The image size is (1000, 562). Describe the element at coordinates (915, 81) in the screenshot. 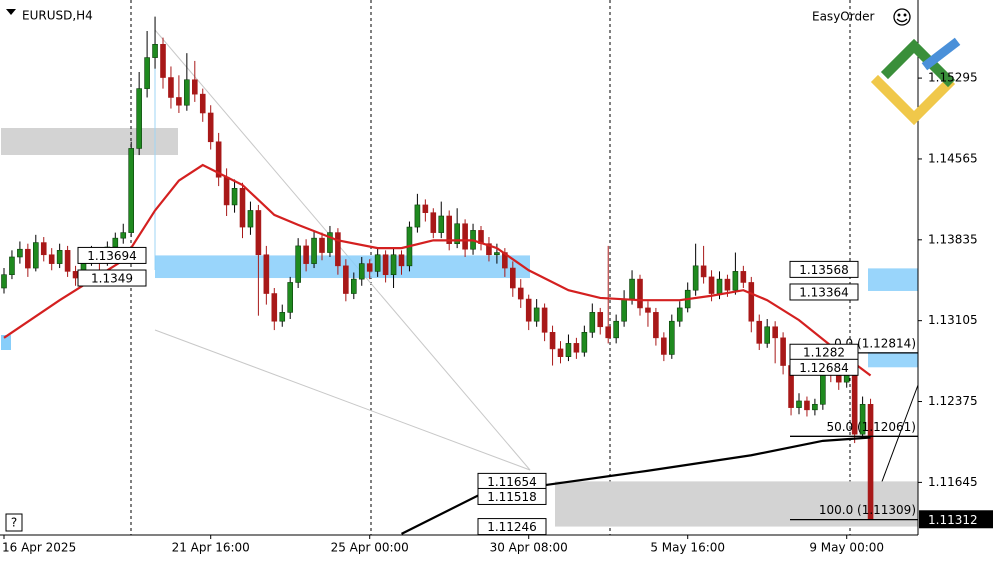

I see `logo` at that location.